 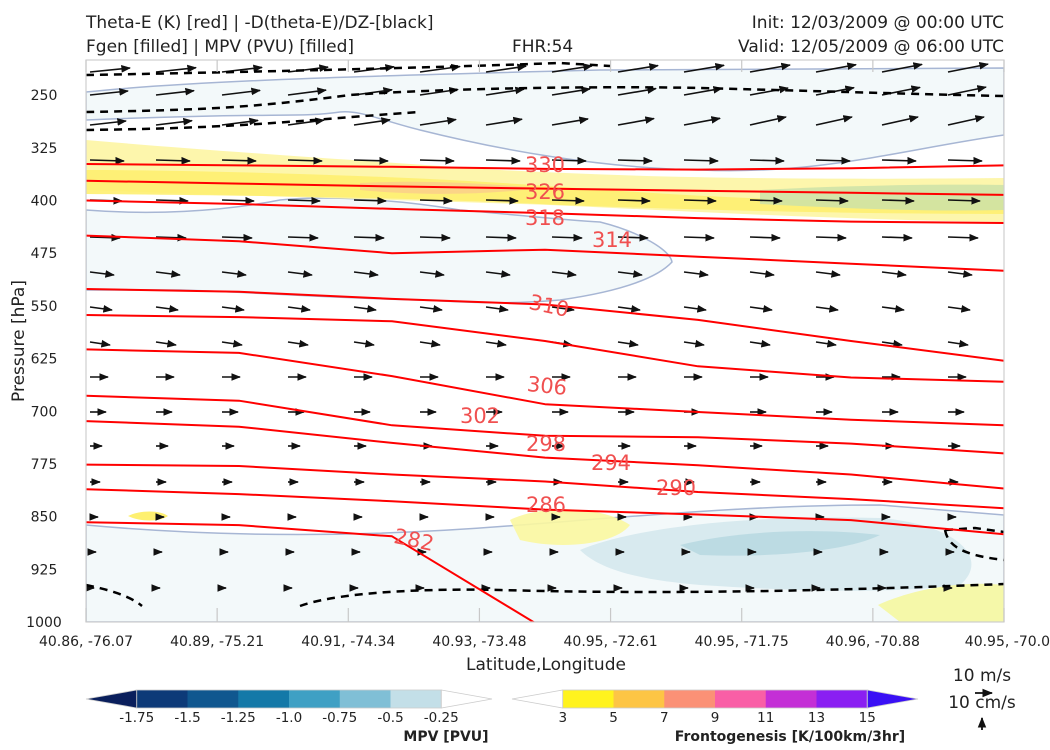 I want to click on x-tick-label: 40.91, -74.34, so click(x=348, y=642).